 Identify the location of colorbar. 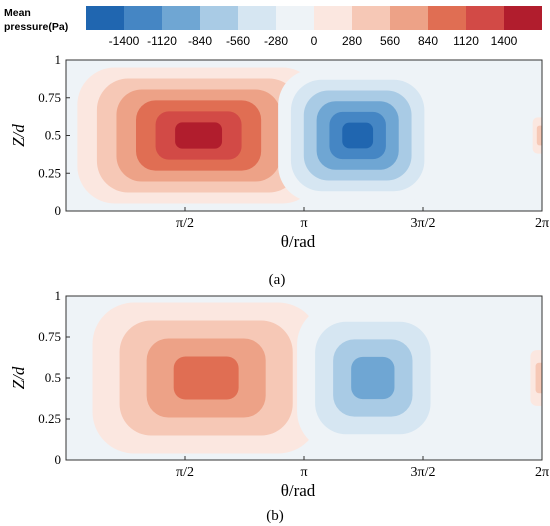
(314, 18).